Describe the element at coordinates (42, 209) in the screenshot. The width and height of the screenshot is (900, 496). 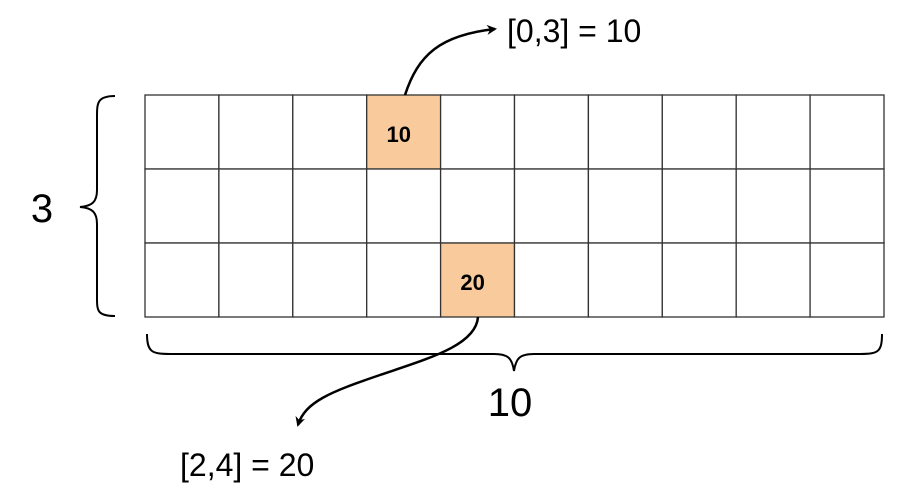
I see `rows-count-label: 3` at that location.